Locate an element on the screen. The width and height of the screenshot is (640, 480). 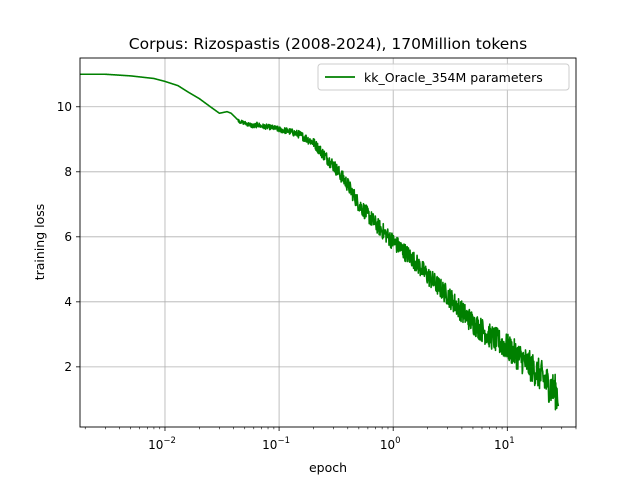
legend-label: kk_Oracle_354M parameters is located at coordinates (453, 77).